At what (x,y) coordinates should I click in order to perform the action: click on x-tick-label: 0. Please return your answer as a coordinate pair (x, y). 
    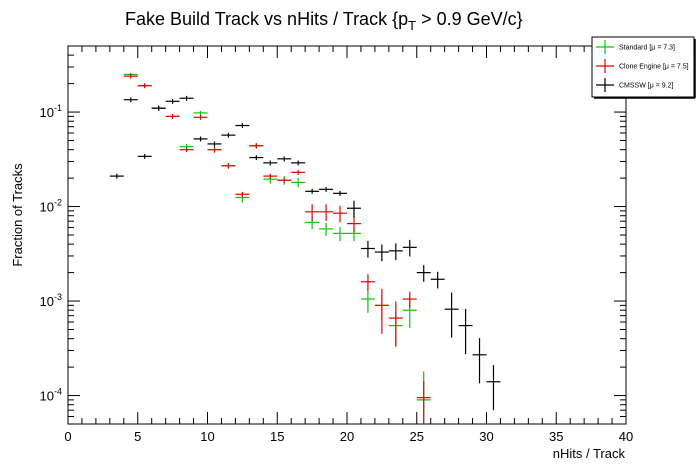
    Looking at the image, I should click on (67, 436).